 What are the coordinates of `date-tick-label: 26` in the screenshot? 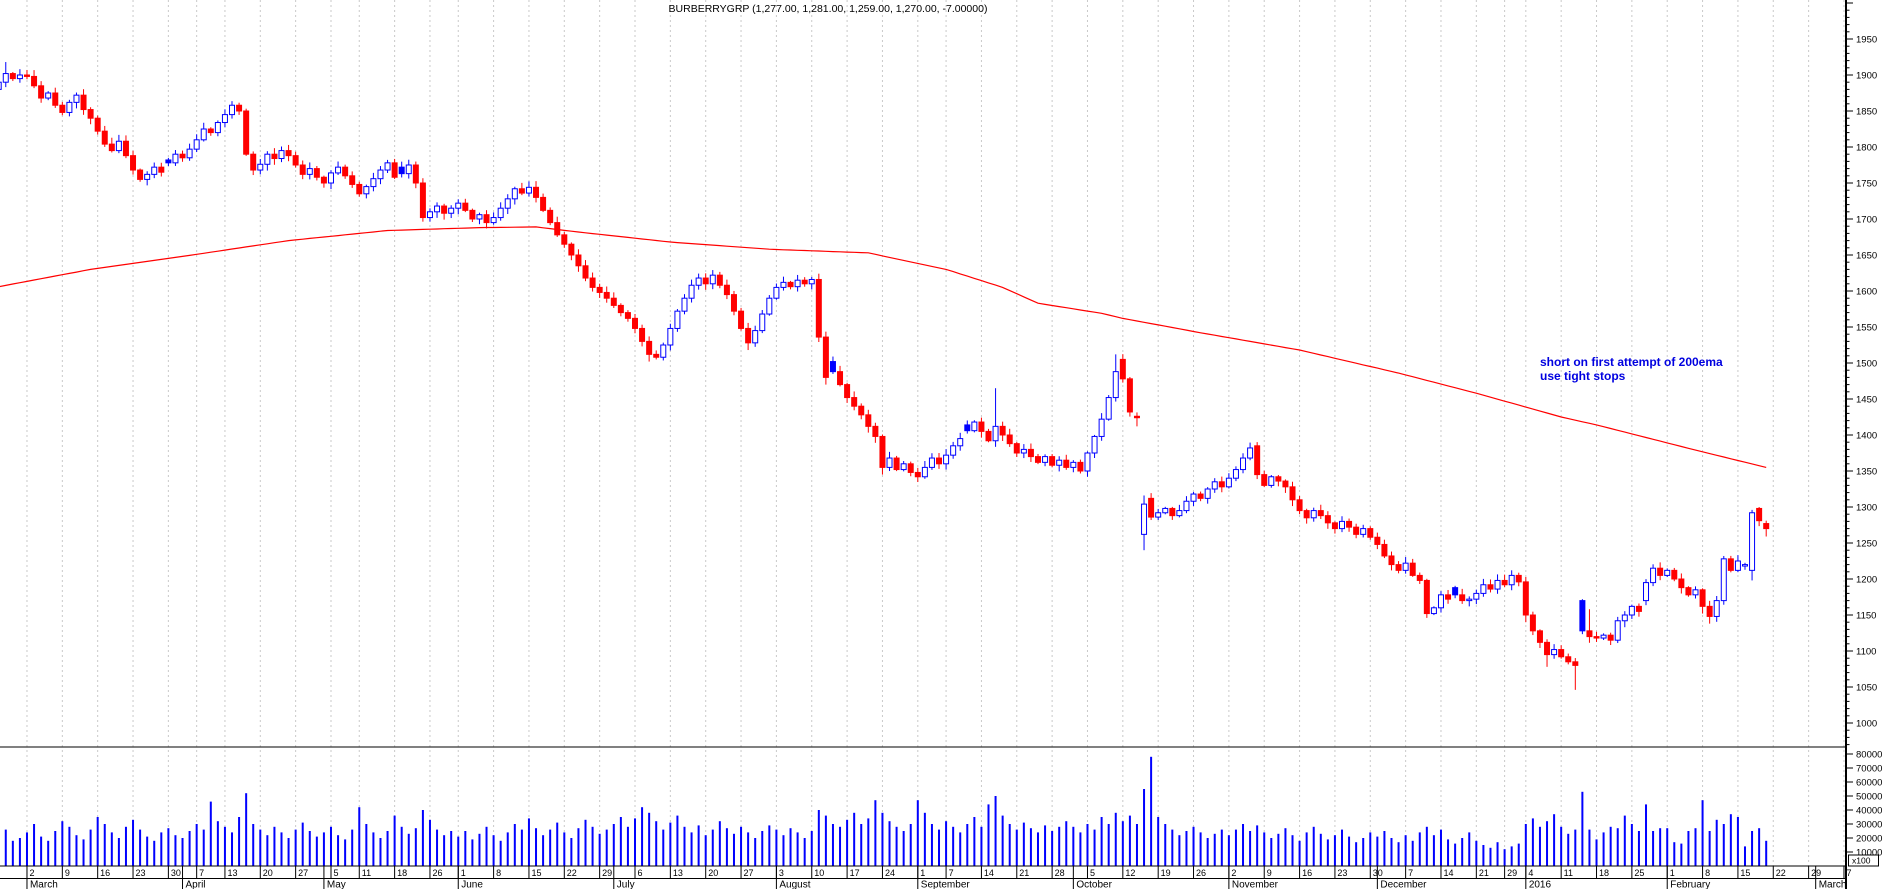 It's located at (437, 873).